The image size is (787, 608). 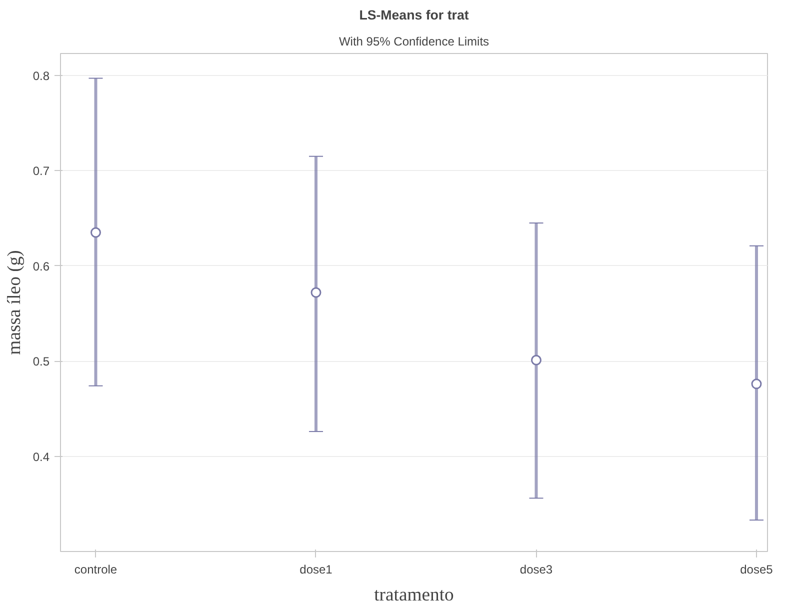 I want to click on y-tick-label: 0.7, so click(x=41, y=171).